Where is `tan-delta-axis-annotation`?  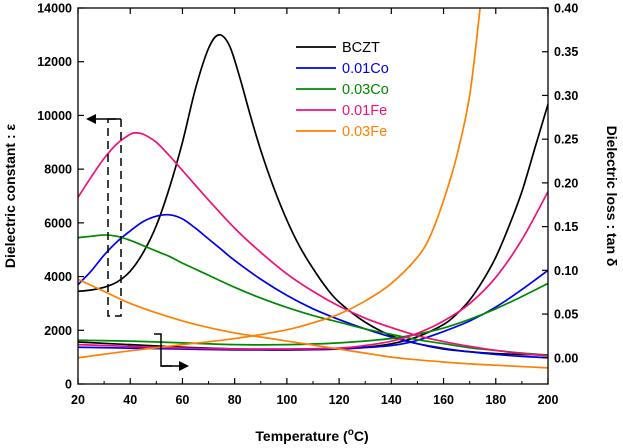 tan-delta-axis-annotation is located at coordinates (171, 352).